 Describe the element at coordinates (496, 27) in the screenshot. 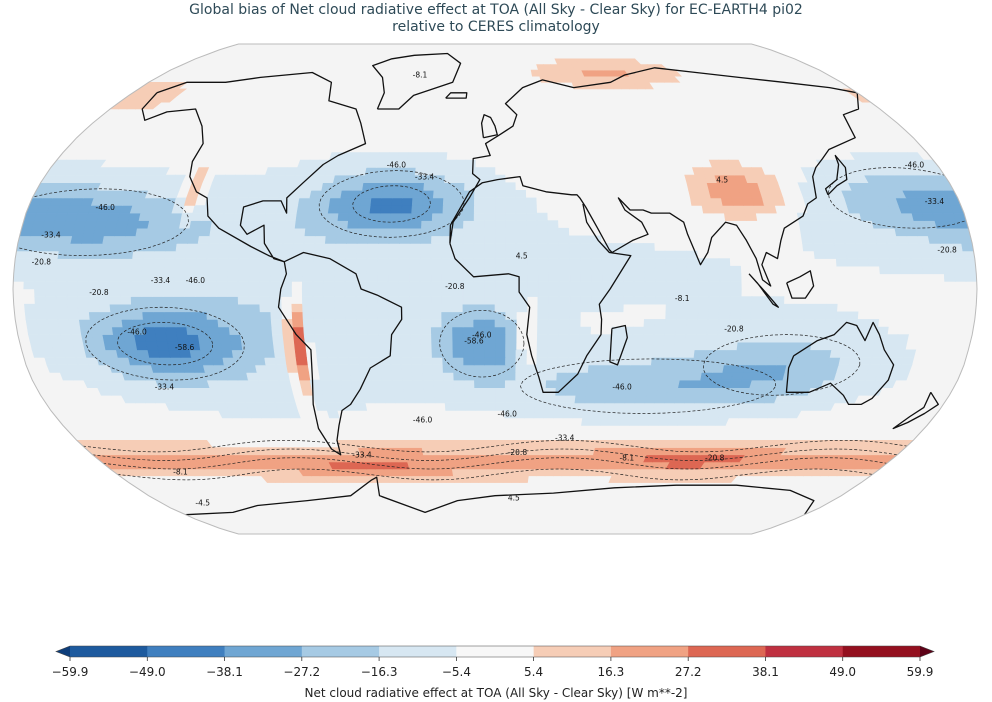

I see `title-line-2: relative to CERES climatology` at that location.